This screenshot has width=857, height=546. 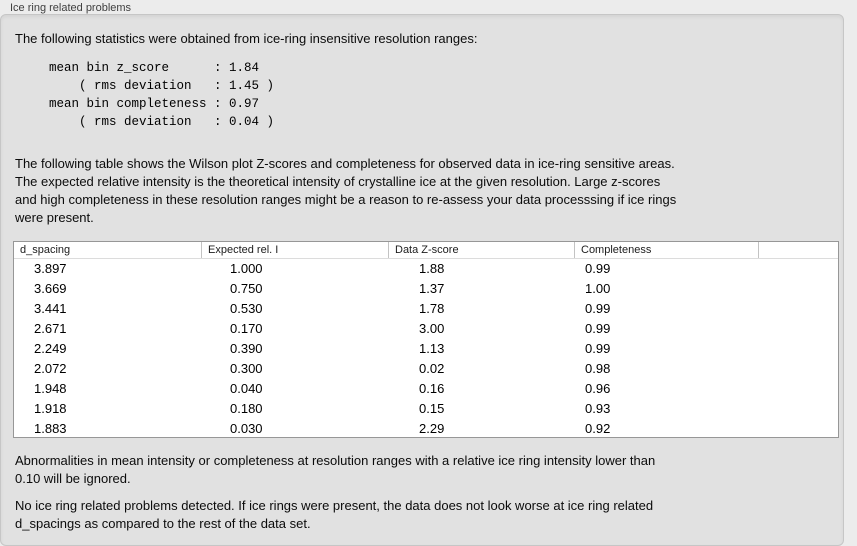 What do you see at coordinates (246, 368) in the screenshot?
I see `table-cell: 0.300` at bounding box center [246, 368].